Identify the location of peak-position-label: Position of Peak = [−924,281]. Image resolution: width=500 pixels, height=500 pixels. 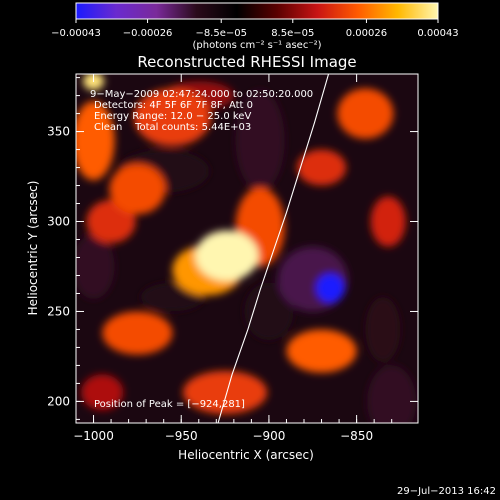
(169, 404).